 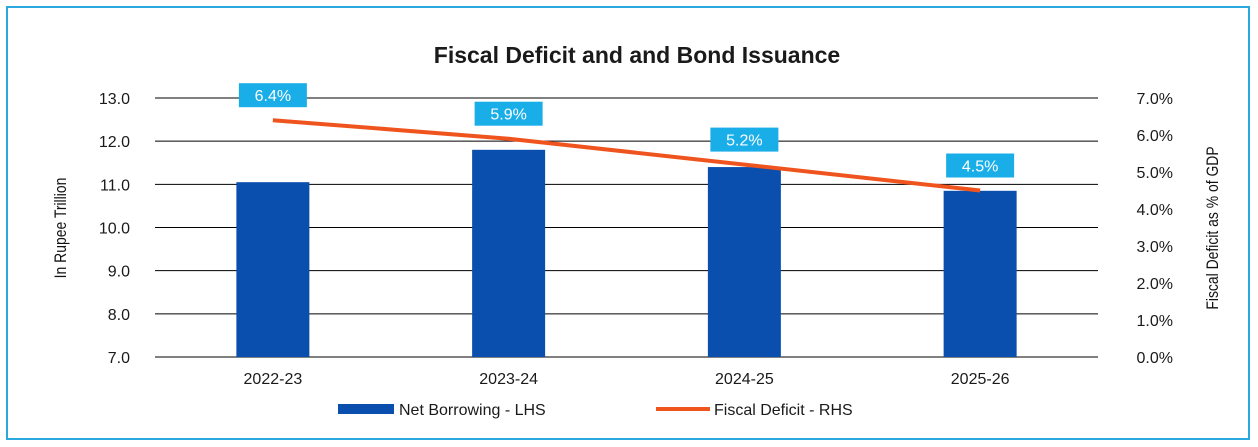 I want to click on left-axis-ticks: 7.0 8.0 9.0 10.0 11.0 12.0 13.0, so click(x=114, y=229).